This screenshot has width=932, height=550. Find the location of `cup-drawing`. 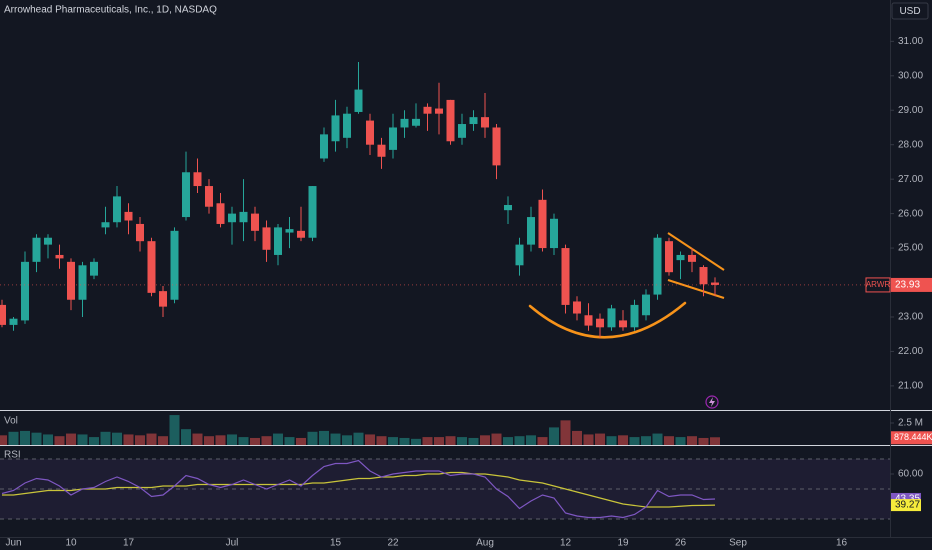

cup-drawing is located at coordinates (607, 320).